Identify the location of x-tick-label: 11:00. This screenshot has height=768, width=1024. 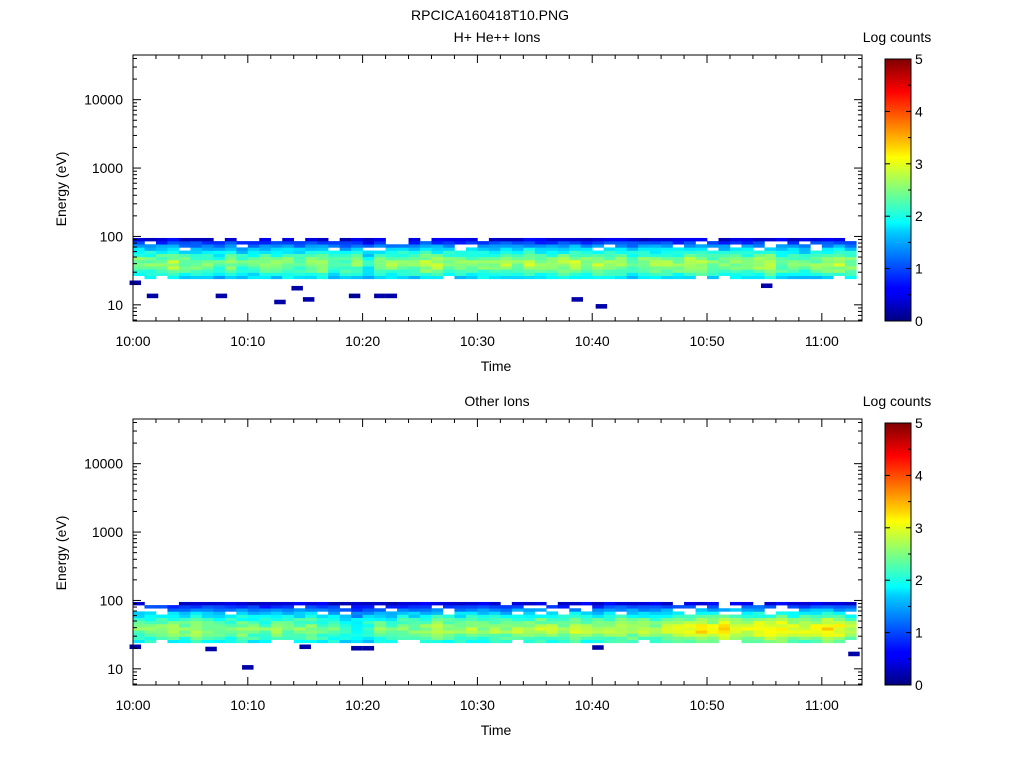
(822, 705).